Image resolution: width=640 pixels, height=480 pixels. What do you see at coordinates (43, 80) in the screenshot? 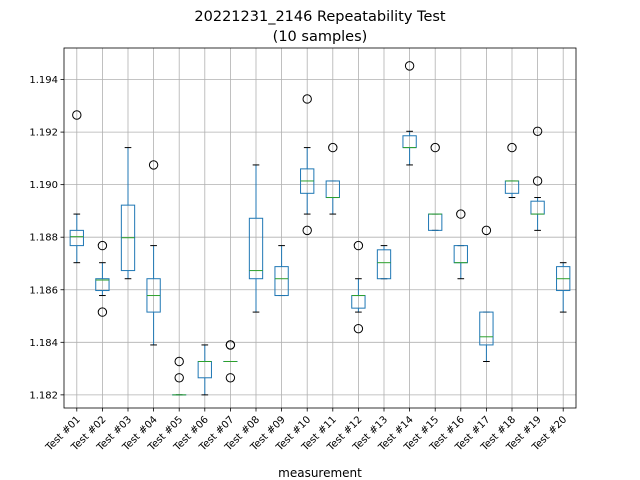
I see `y-tick-label: 1.194` at bounding box center [43, 80].